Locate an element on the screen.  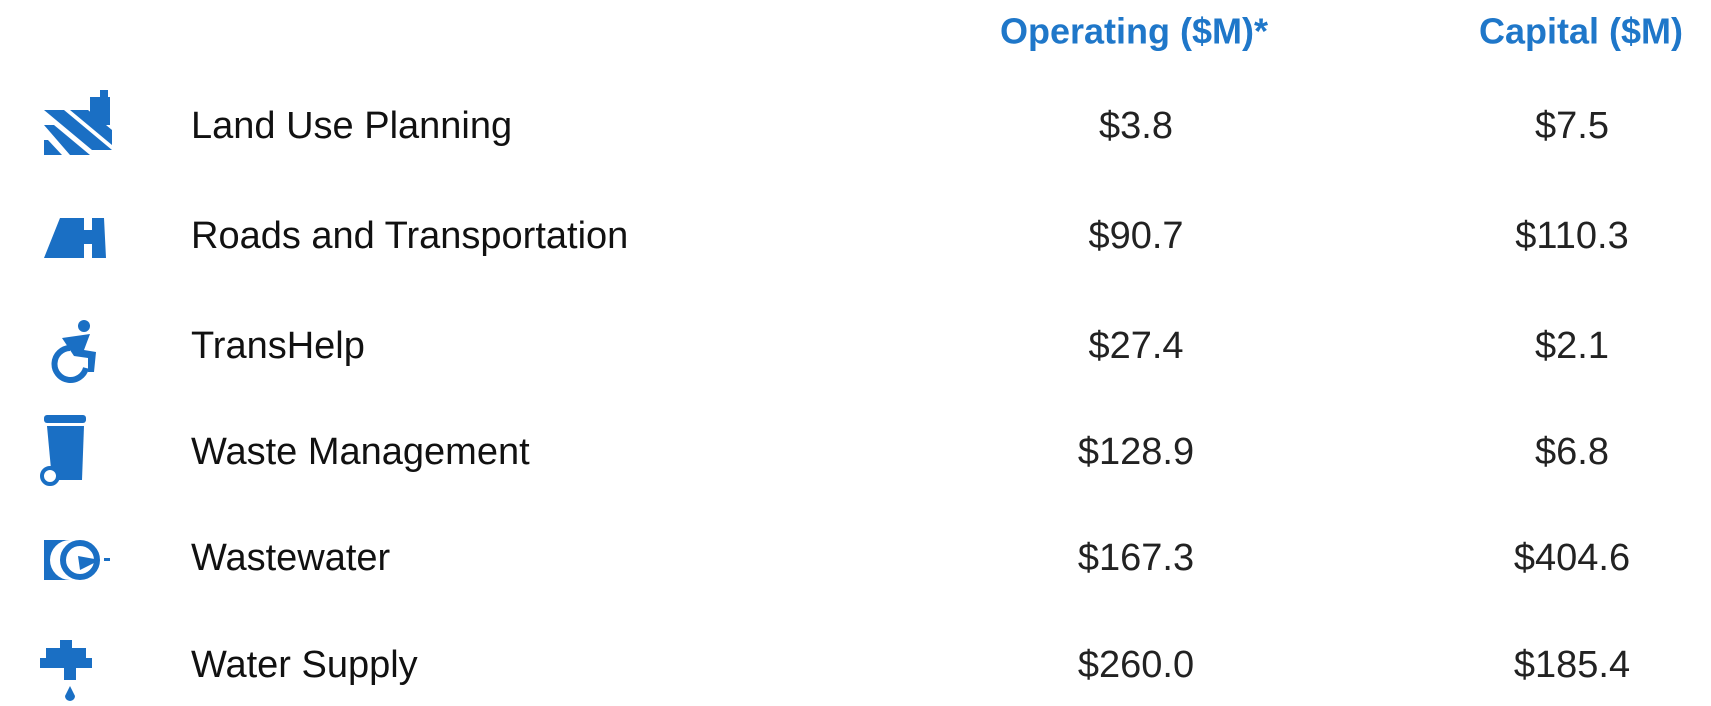
operating-value: $3.8 is located at coordinates (1136, 126).